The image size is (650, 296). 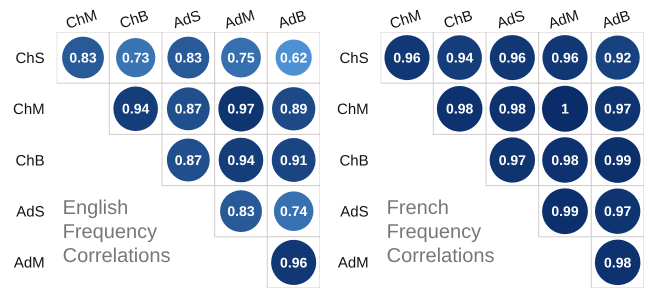 What do you see at coordinates (294, 211) in the screenshot?
I see `data-label: 0.74` at bounding box center [294, 211].